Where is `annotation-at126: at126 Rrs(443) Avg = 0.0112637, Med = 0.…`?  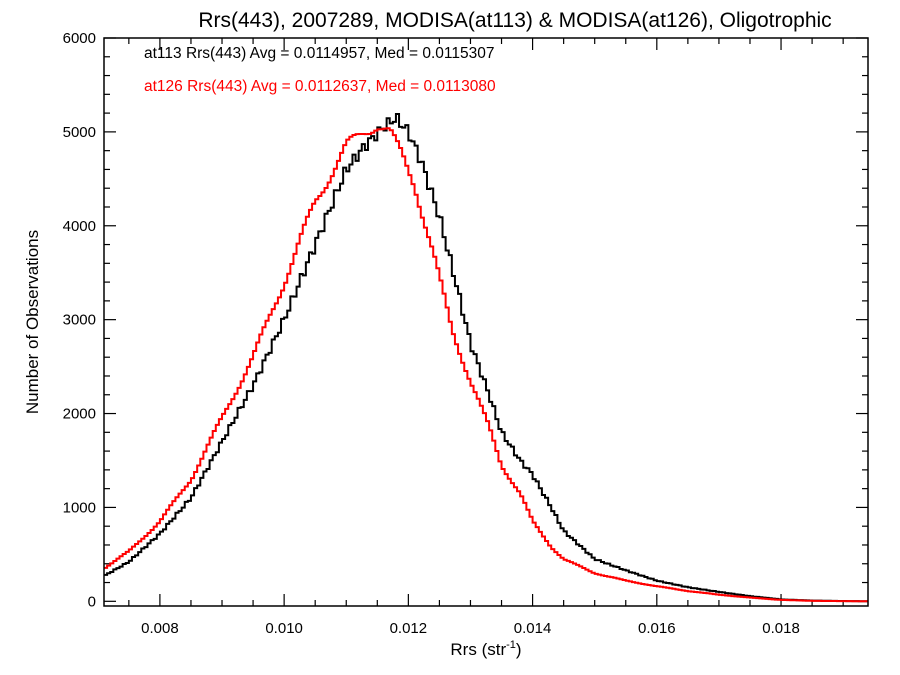 annotation-at126: at126 Rrs(443) Avg = 0.0112637, Med = 0.… is located at coordinates (320, 86).